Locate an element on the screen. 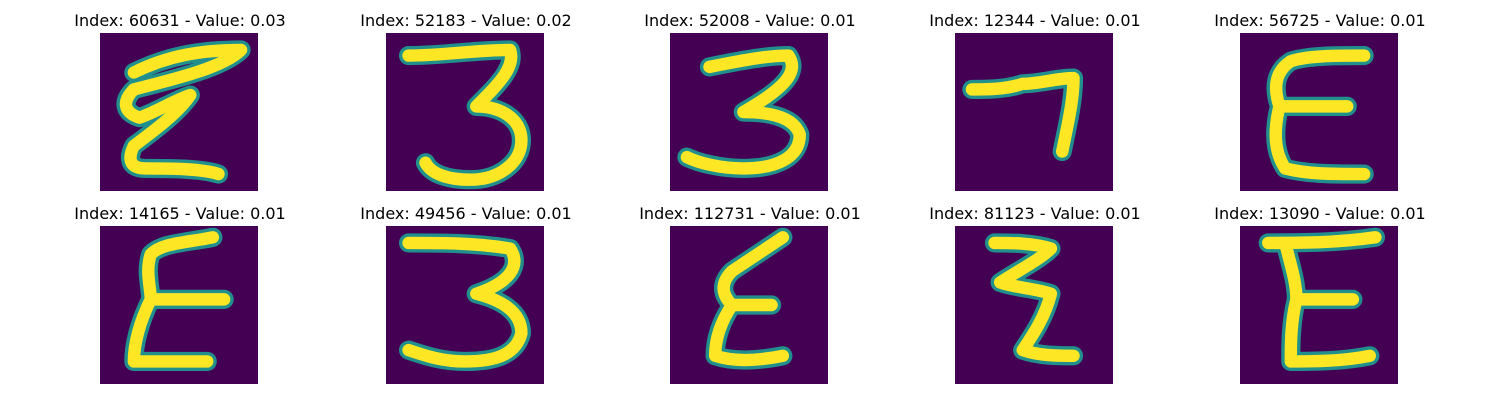  panel-title: Index: 81123 - Value: 0.01 is located at coordinates (1035, 213).